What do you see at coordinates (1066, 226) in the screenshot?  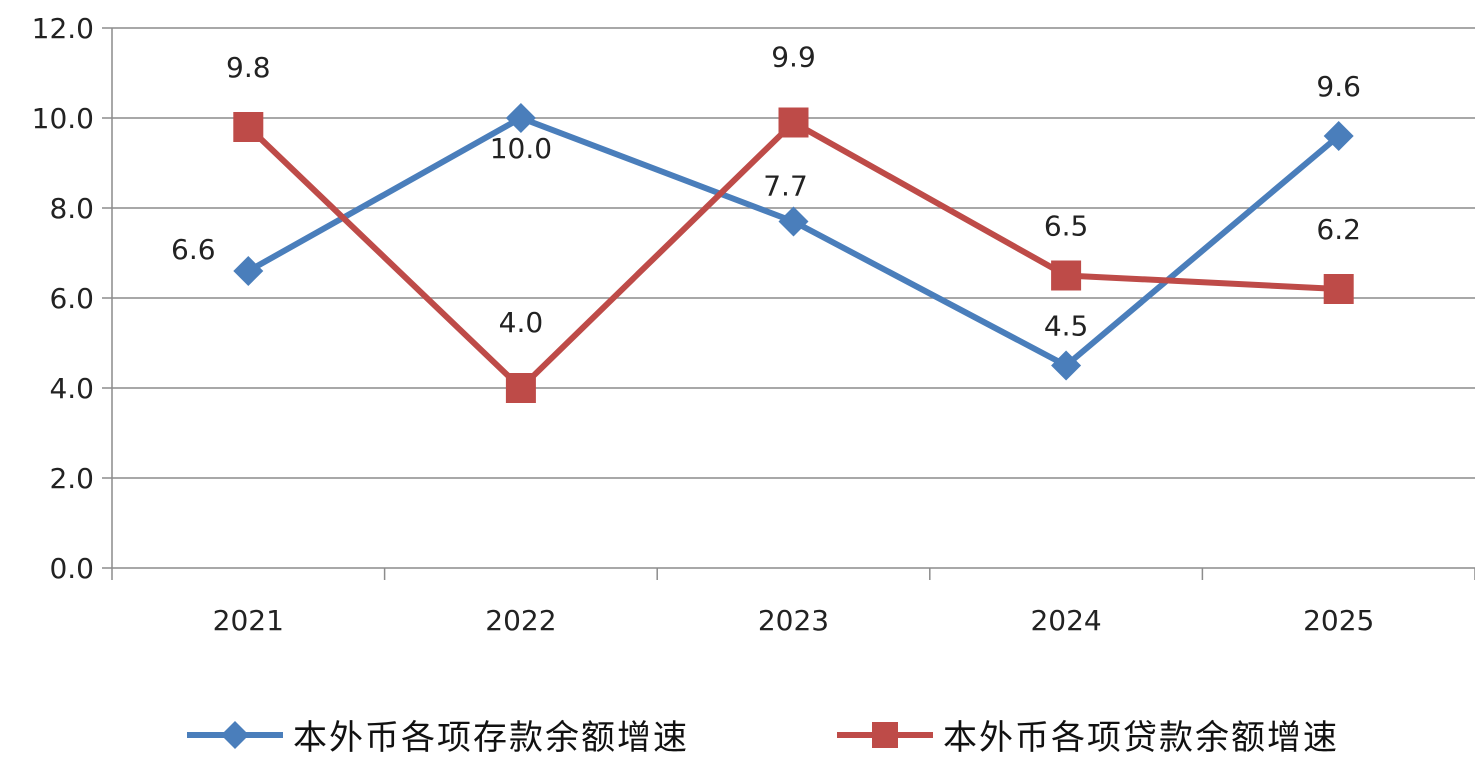 I see `data-label: 6.5` at bounding box center [1066, 226].